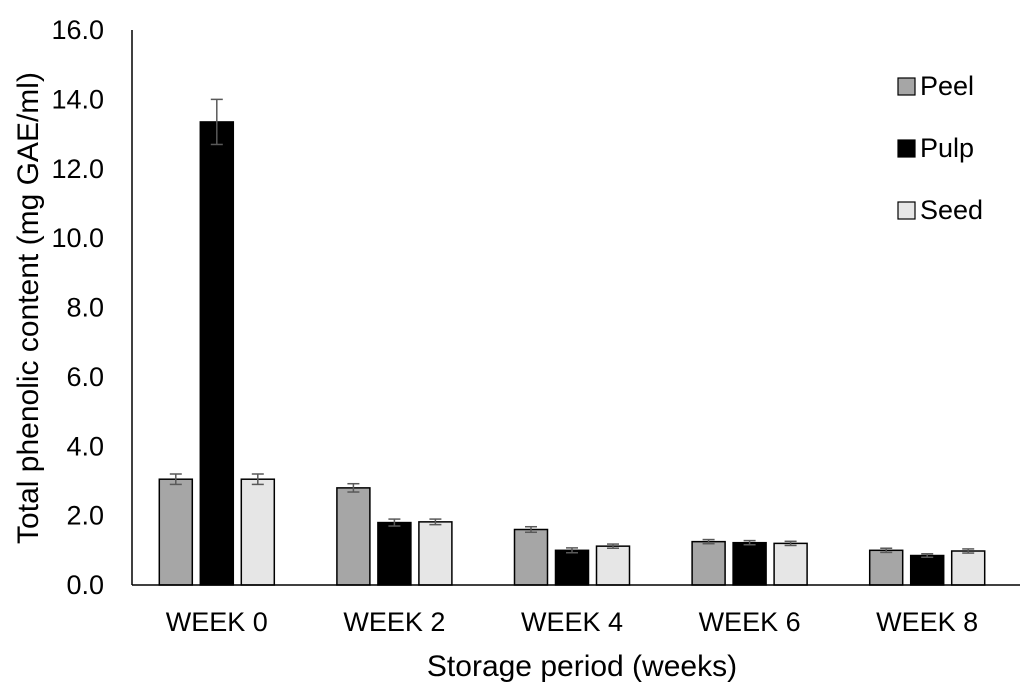  What do you see at coordinates (394, 622) in the screenshot?
I see `x-tick-label: WEEK 2` at bounding box center [394, 622].